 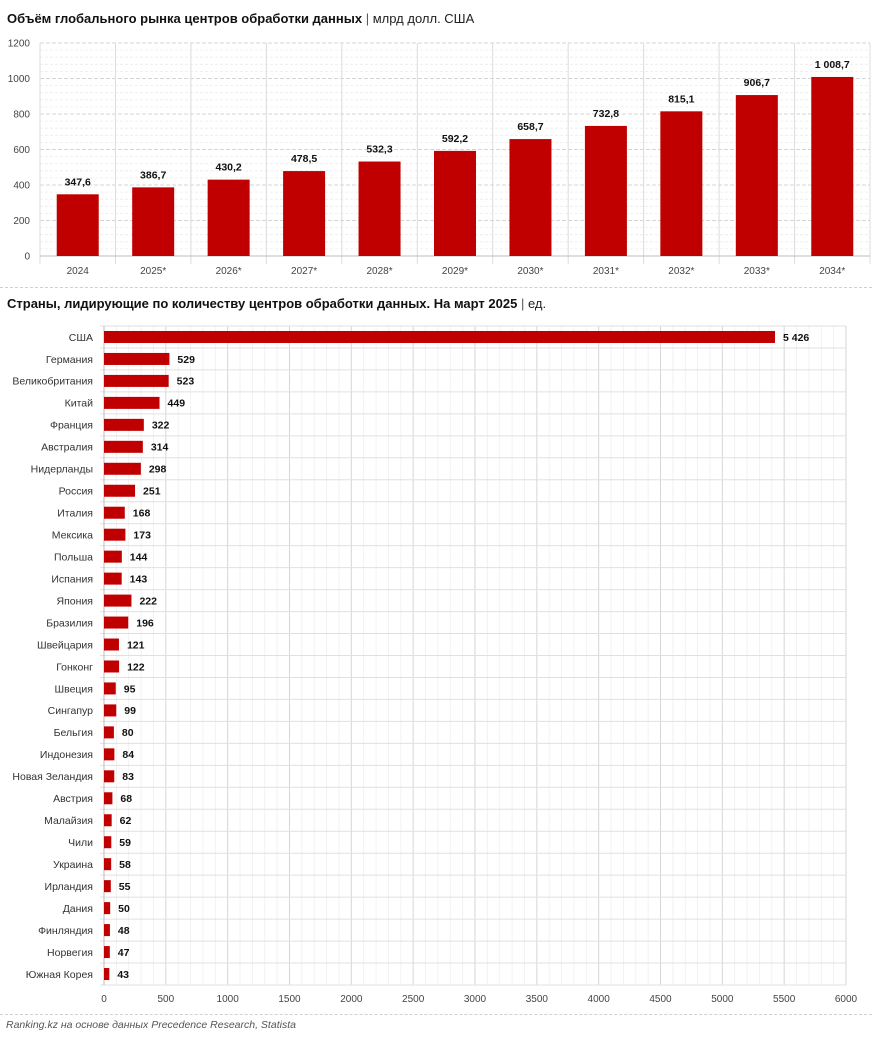 I want to click on country-label: Сингапур, so click(x=71, y=711).